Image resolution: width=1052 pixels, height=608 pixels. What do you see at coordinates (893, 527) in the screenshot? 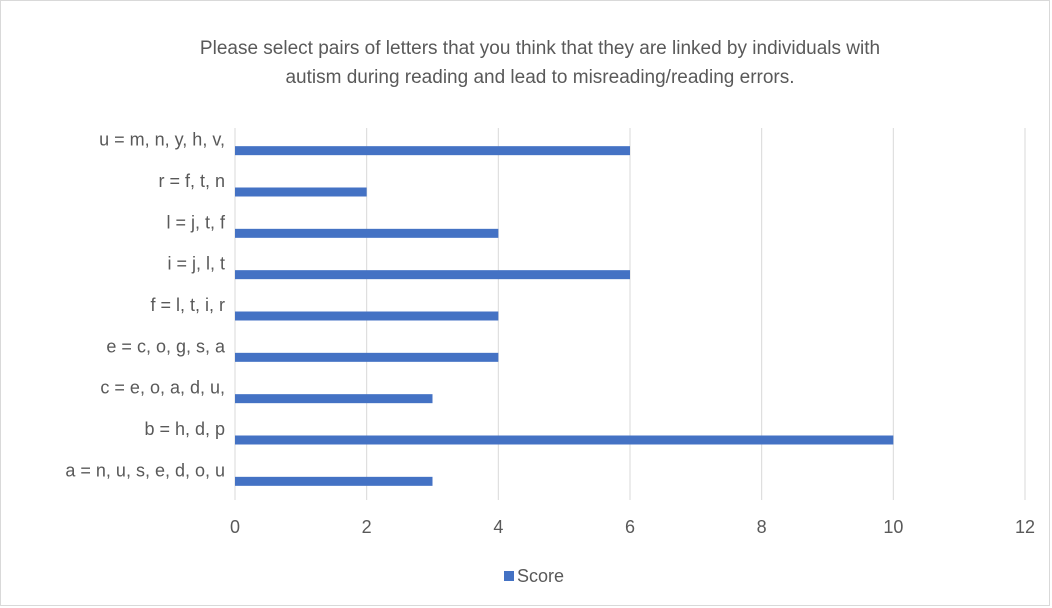
I see `x-tick-label: 10` at bounding box center [893, 527].